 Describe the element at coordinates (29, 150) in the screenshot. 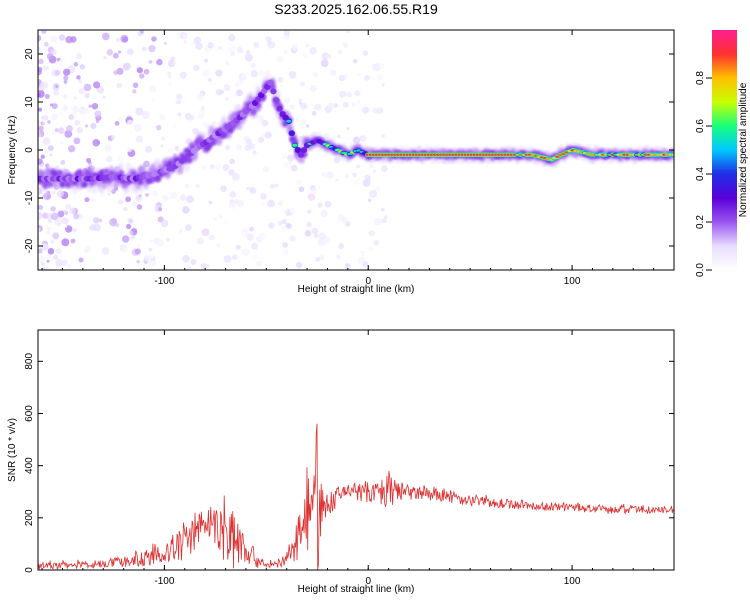

I see `y-tick-label: 0` at that location.